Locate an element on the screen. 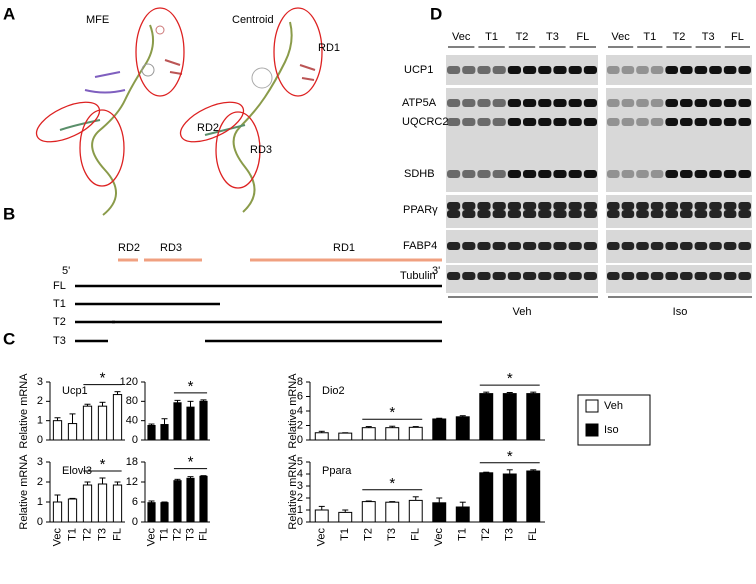 The image size is (756, 584). panel-label: B is located at coordinates (9, 213).